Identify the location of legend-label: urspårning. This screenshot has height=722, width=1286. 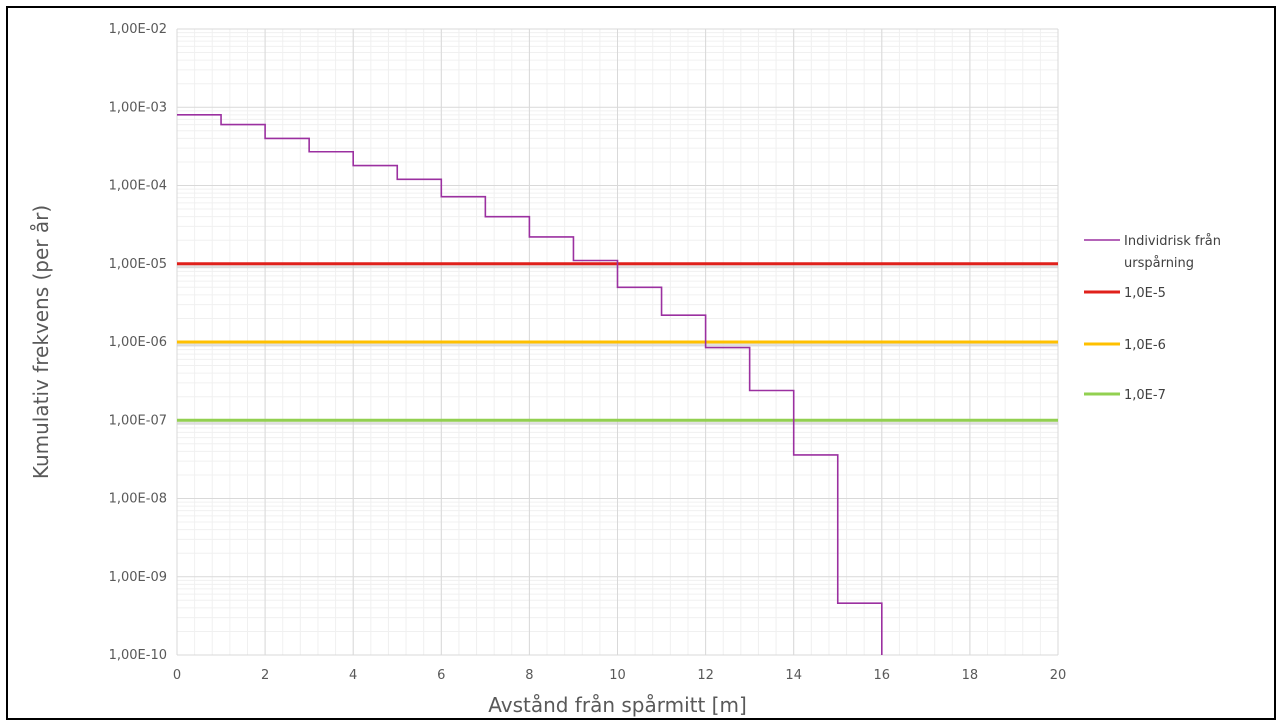
(1159, 263).